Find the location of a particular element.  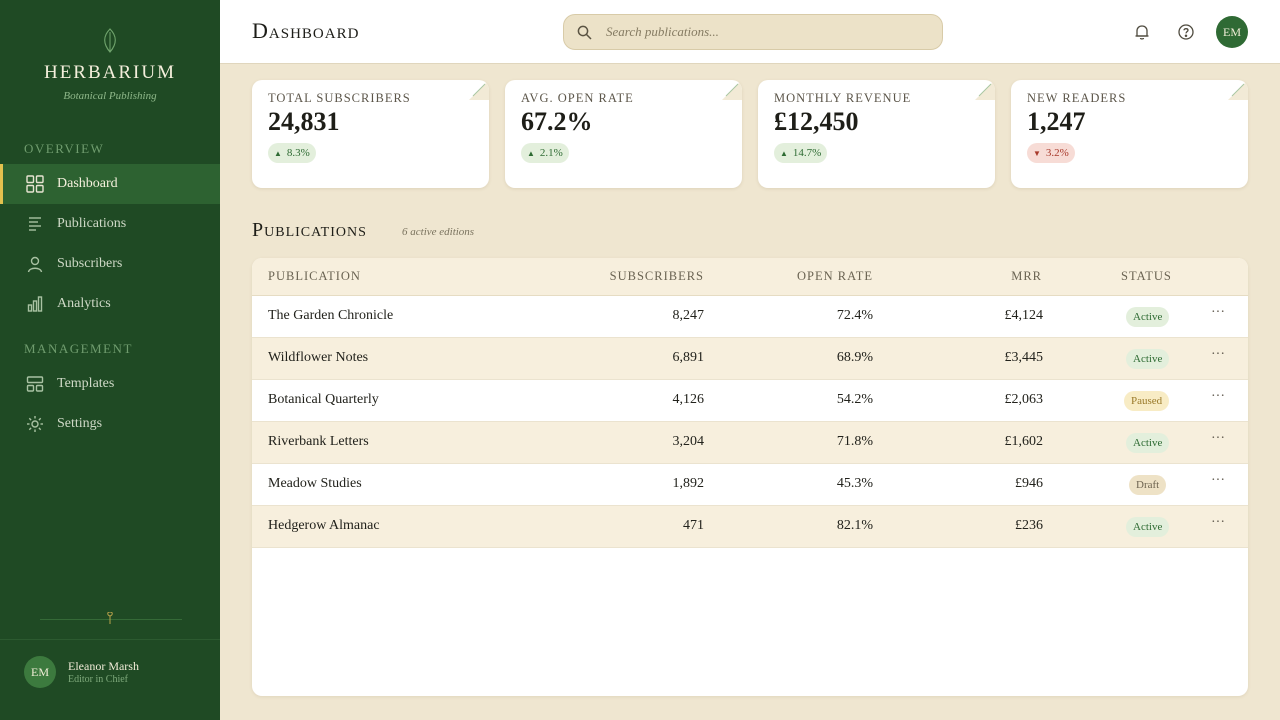

bar-chart-icon is located at coordinates (35, 304).